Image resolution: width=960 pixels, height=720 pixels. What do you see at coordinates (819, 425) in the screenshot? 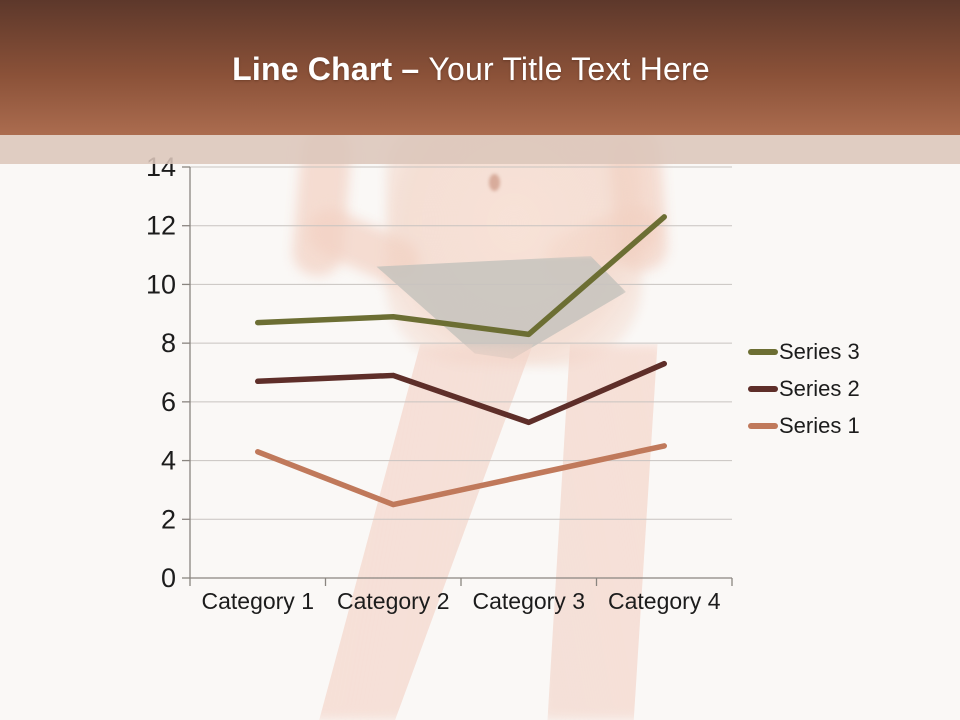
I see `legend-label: Series 1` at bounding box center [819, 425].